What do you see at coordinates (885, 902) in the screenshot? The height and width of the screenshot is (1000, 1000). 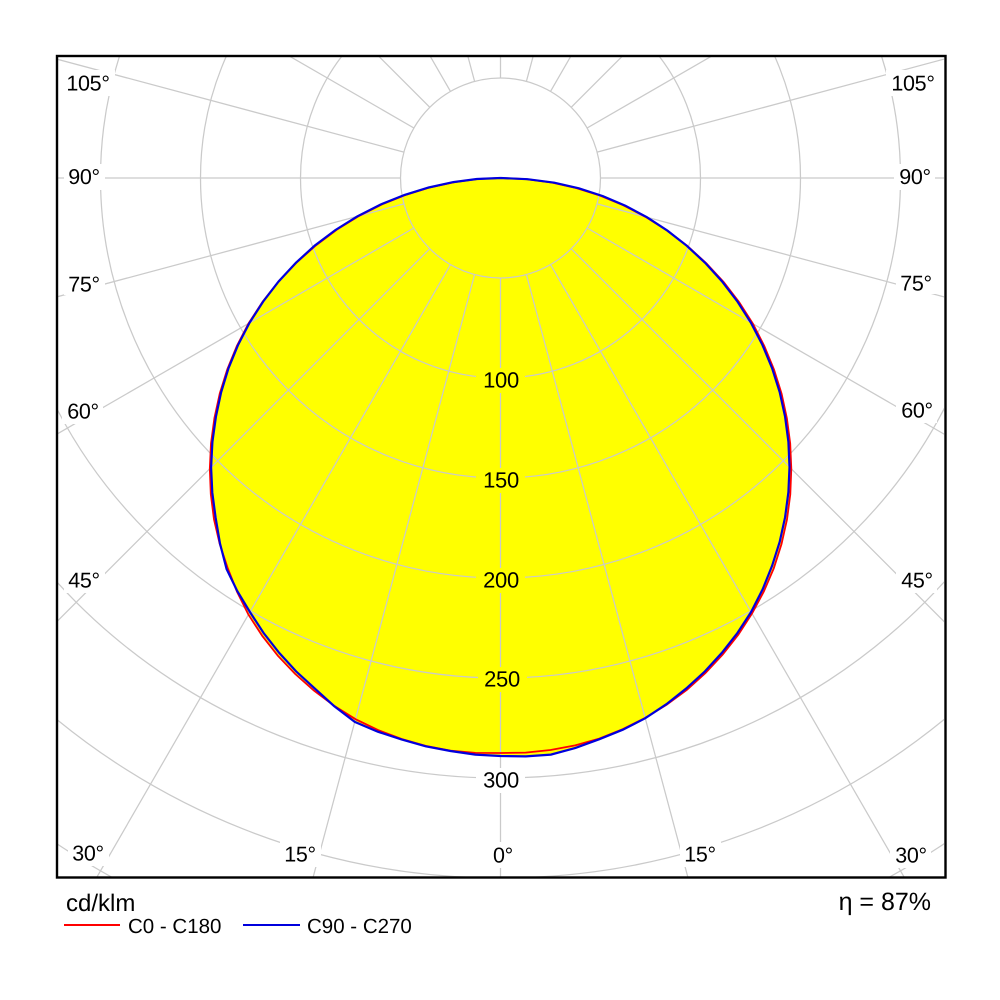 I see `svg-text: η = 87%` at bounding box center [885, 902].